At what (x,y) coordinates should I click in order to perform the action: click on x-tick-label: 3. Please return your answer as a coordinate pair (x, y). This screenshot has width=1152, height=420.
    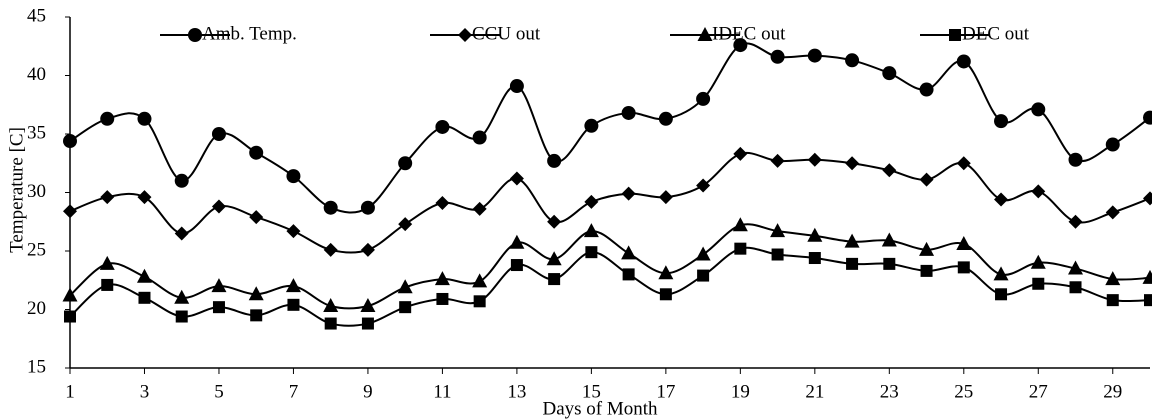
    Looking at the image, I should click on (145, 391).